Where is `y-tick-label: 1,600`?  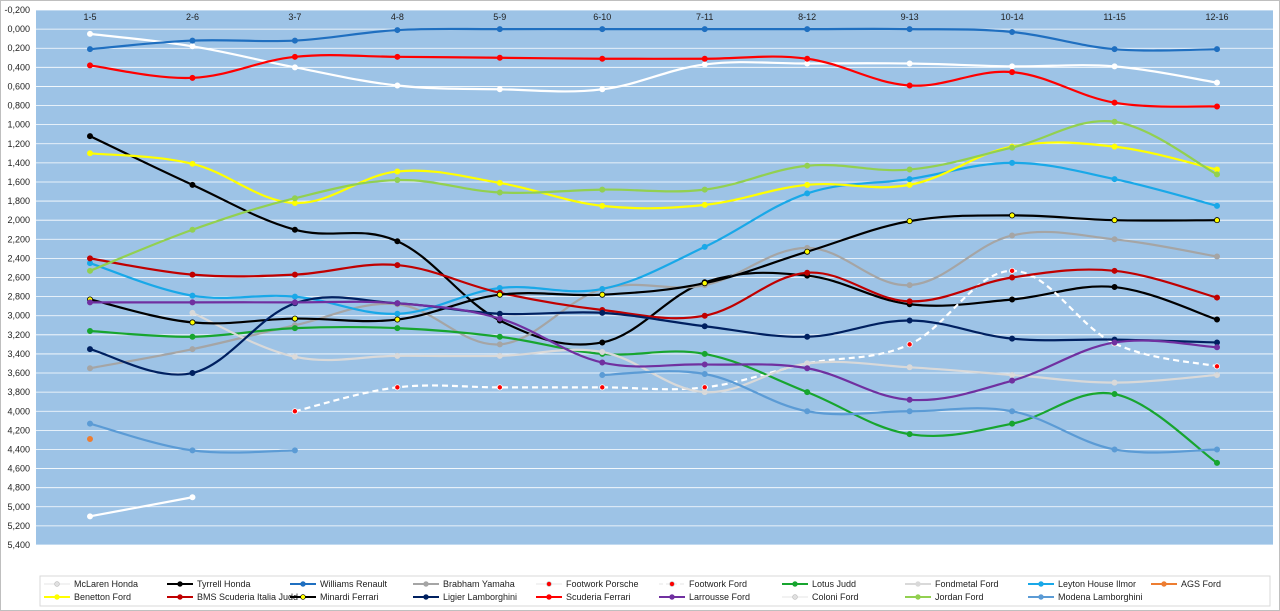
y-tick-label: 1,600 is located at coordinates (18, 182).